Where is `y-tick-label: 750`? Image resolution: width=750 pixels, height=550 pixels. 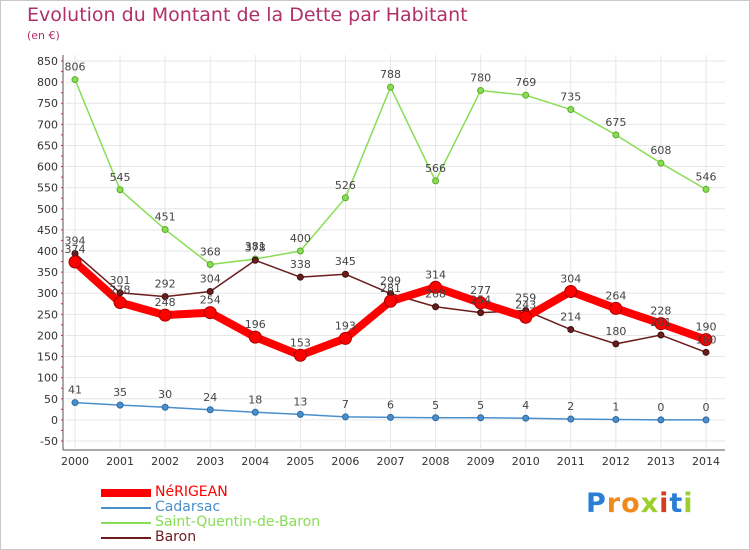 y-tick-label: 750 is located at coordinates (47, 103).